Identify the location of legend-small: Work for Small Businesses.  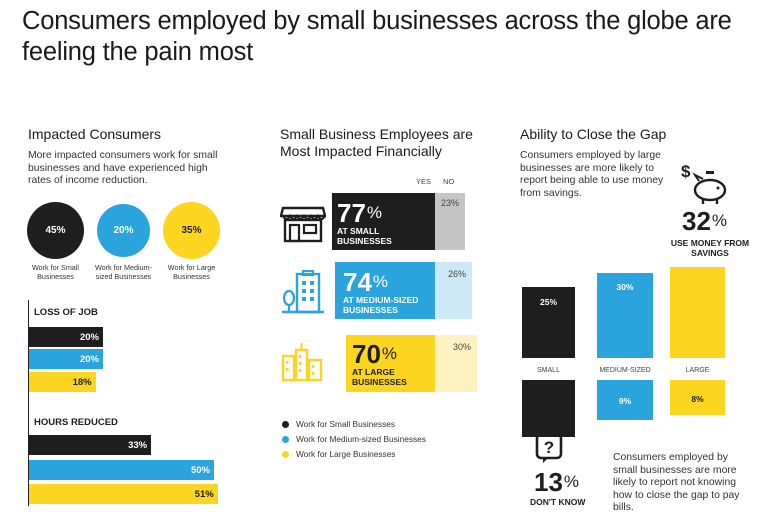
(338, 424).